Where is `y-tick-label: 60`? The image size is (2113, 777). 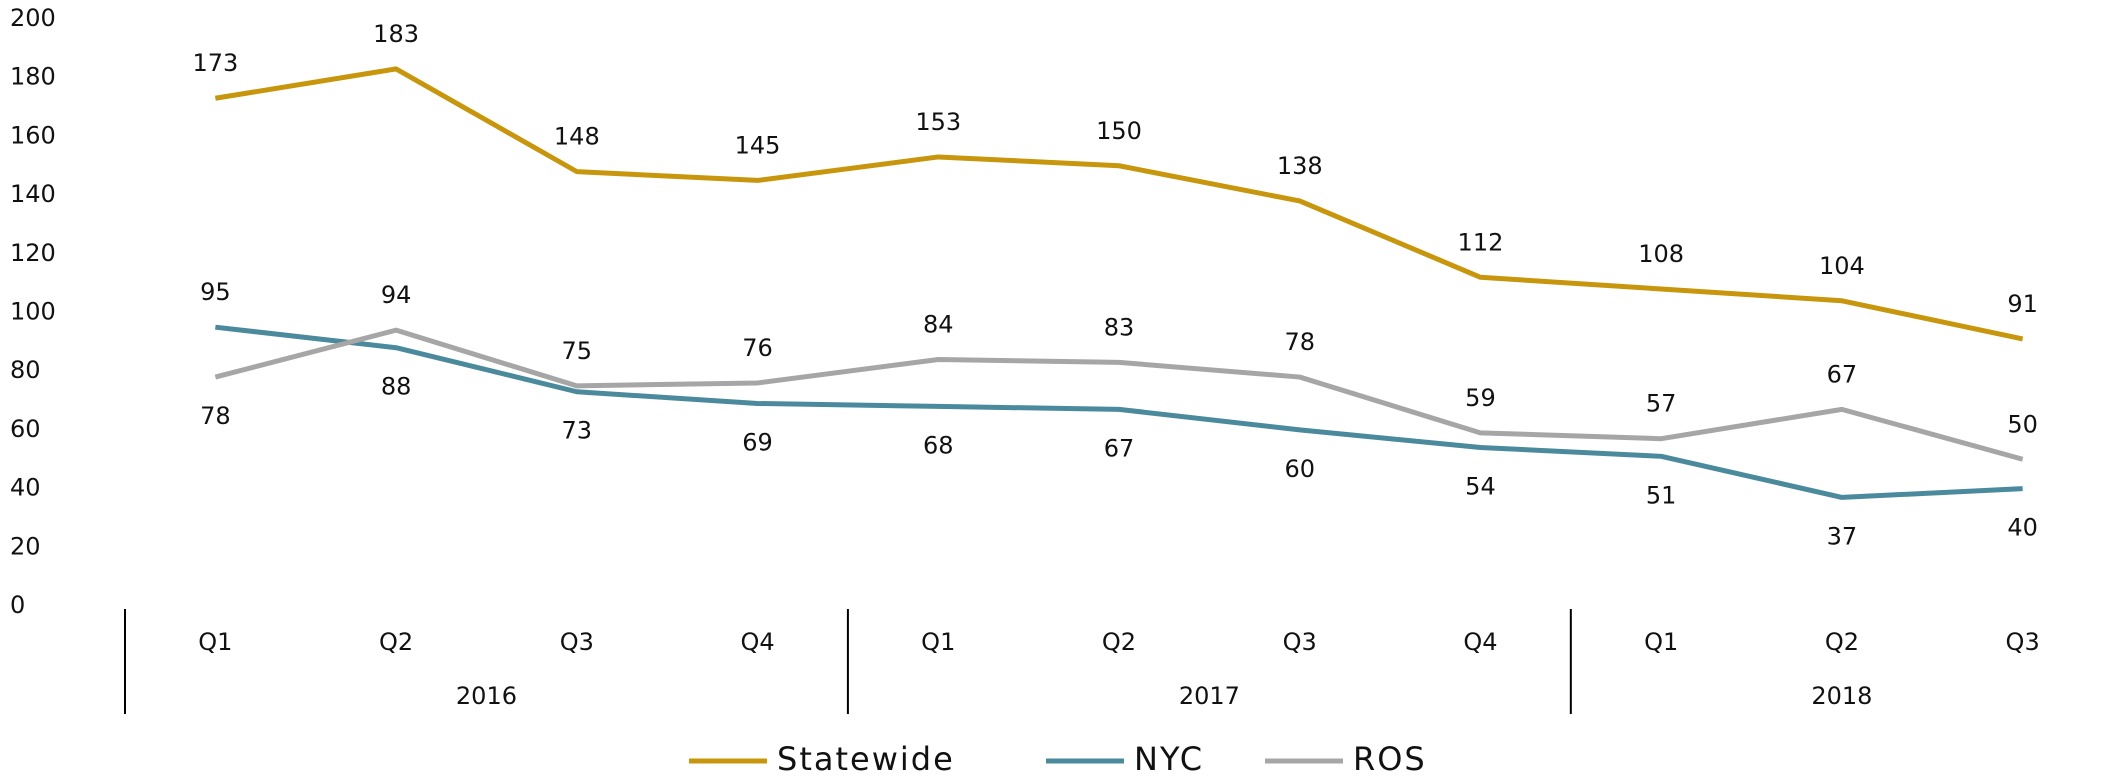 y-tick-label: 60 is located at coordinates (25, 429).